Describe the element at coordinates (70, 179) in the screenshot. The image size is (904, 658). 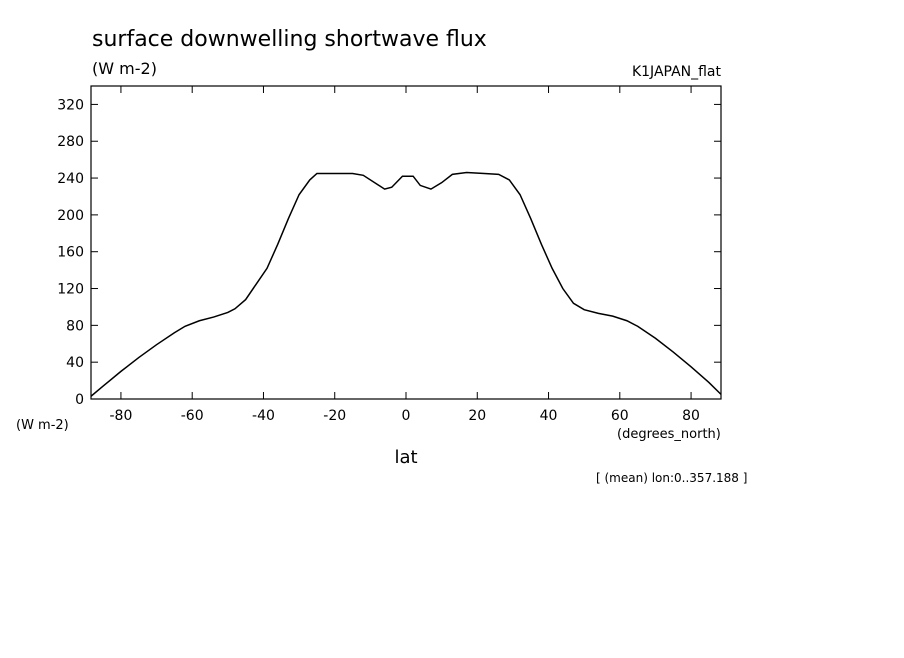
I see `y-tick-label: 240` at that location.